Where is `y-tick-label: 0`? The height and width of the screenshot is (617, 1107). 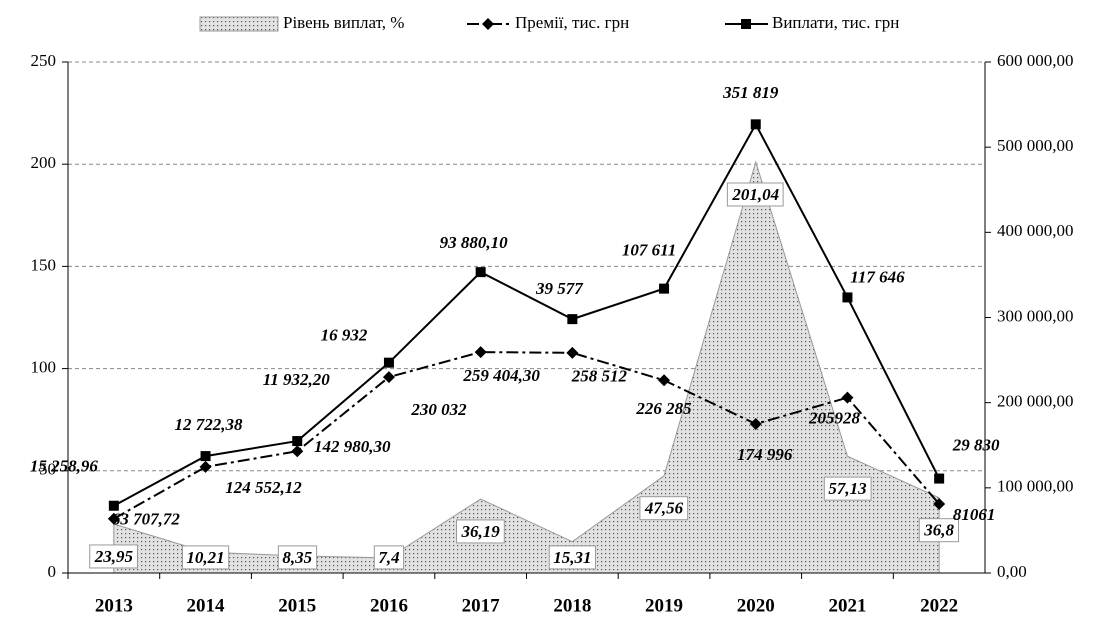 y-tick-label: 0 is located at coordinates (52, 571).